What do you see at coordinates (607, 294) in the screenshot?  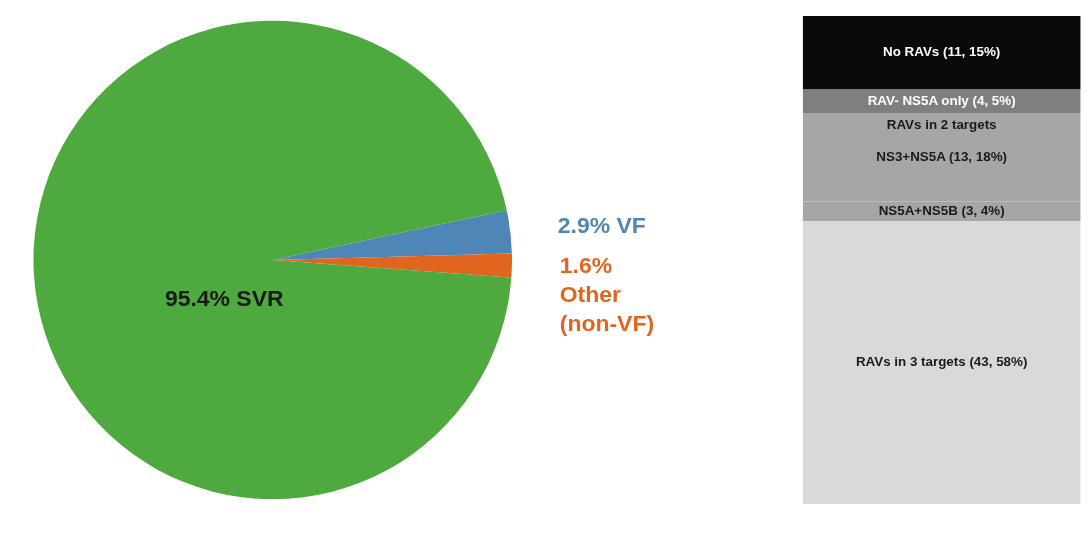 I see `data-label: 1.6% Other (non-VF)` at bounding box center [607, 294].